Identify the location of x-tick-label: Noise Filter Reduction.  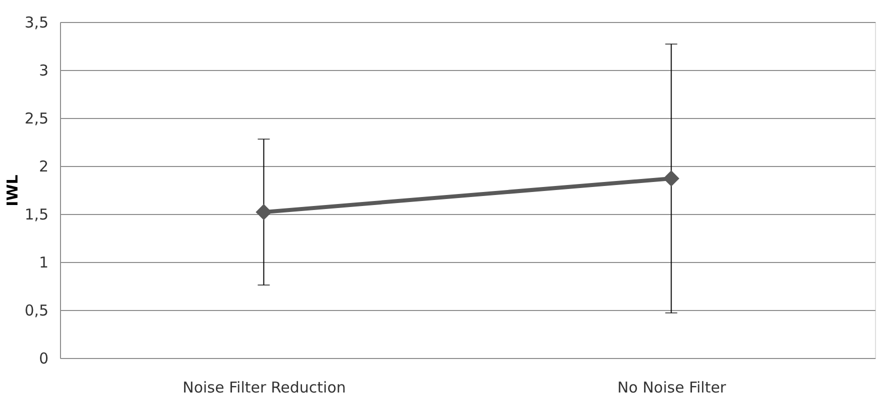
(264, 387).